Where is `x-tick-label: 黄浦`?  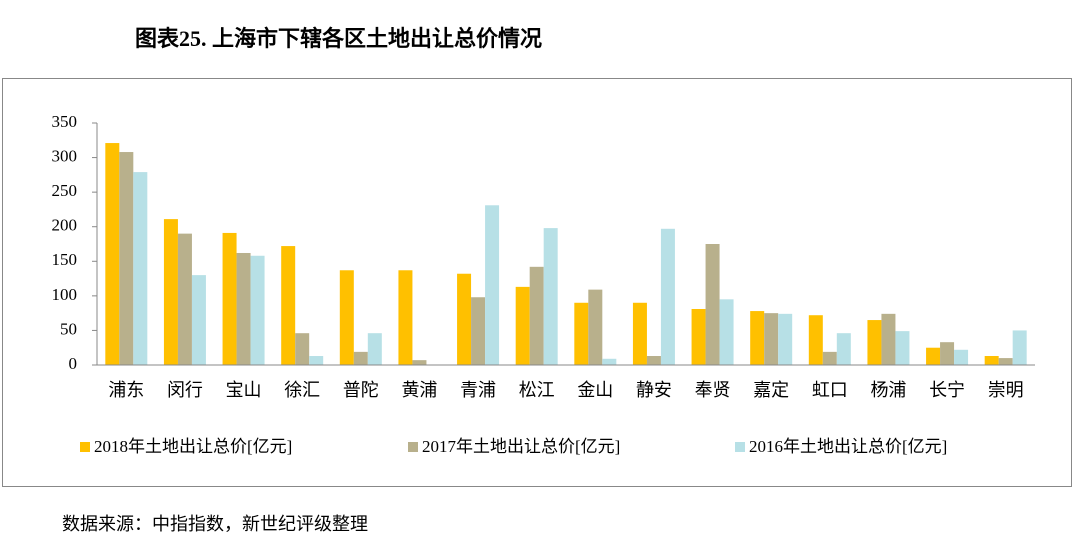
x-tick-label: 黄浦 is located at coordinates (419, 390).